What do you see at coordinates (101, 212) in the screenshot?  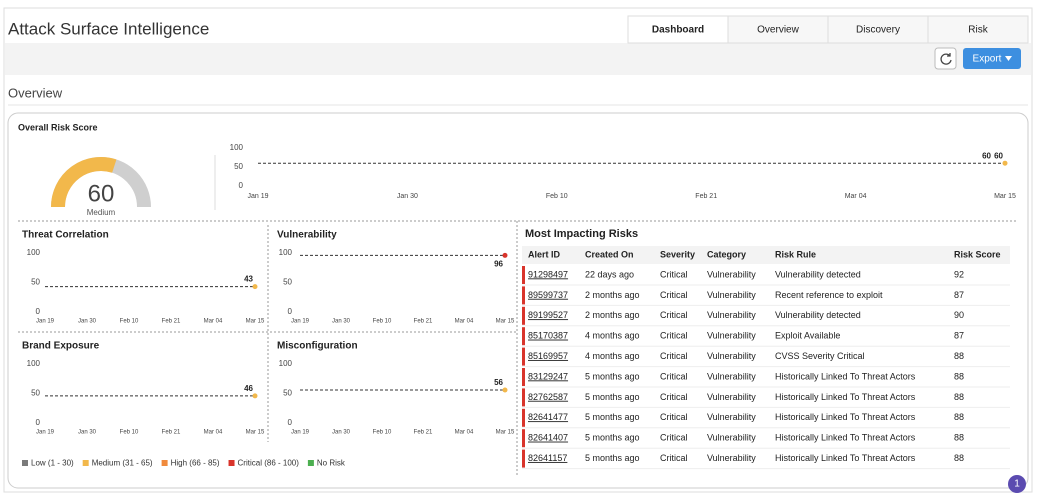 I see `gauge-label: Medium` at bounding box center [101, 212].